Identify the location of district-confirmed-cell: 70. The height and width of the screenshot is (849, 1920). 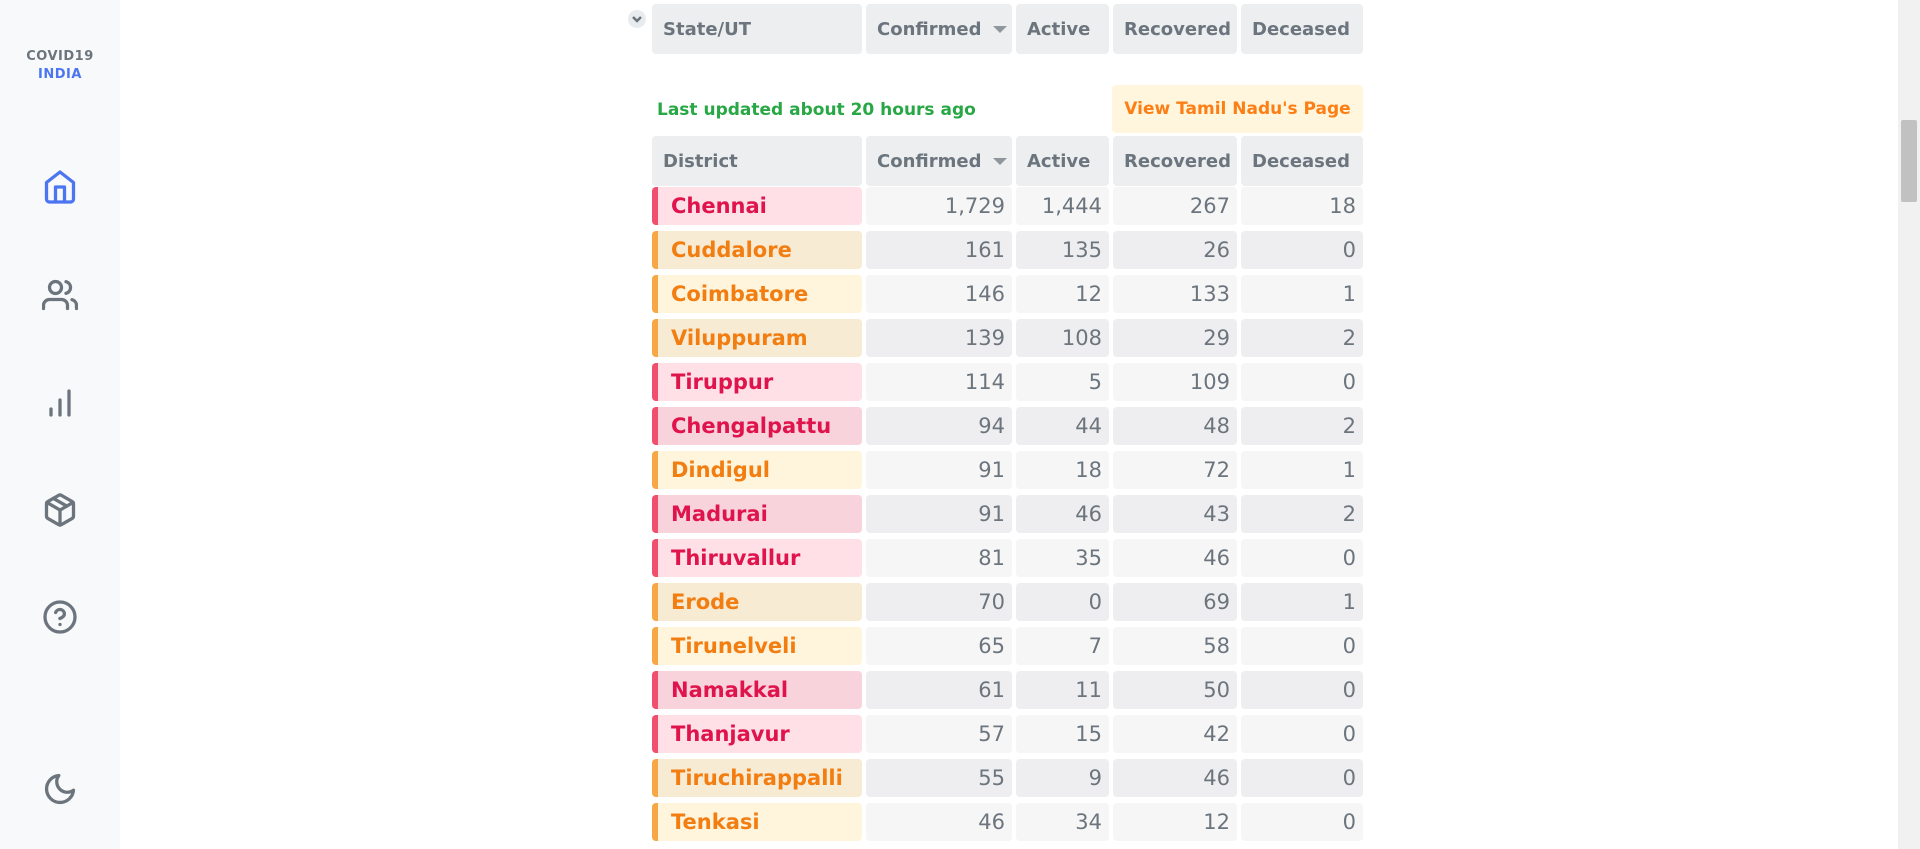
(939, 602).